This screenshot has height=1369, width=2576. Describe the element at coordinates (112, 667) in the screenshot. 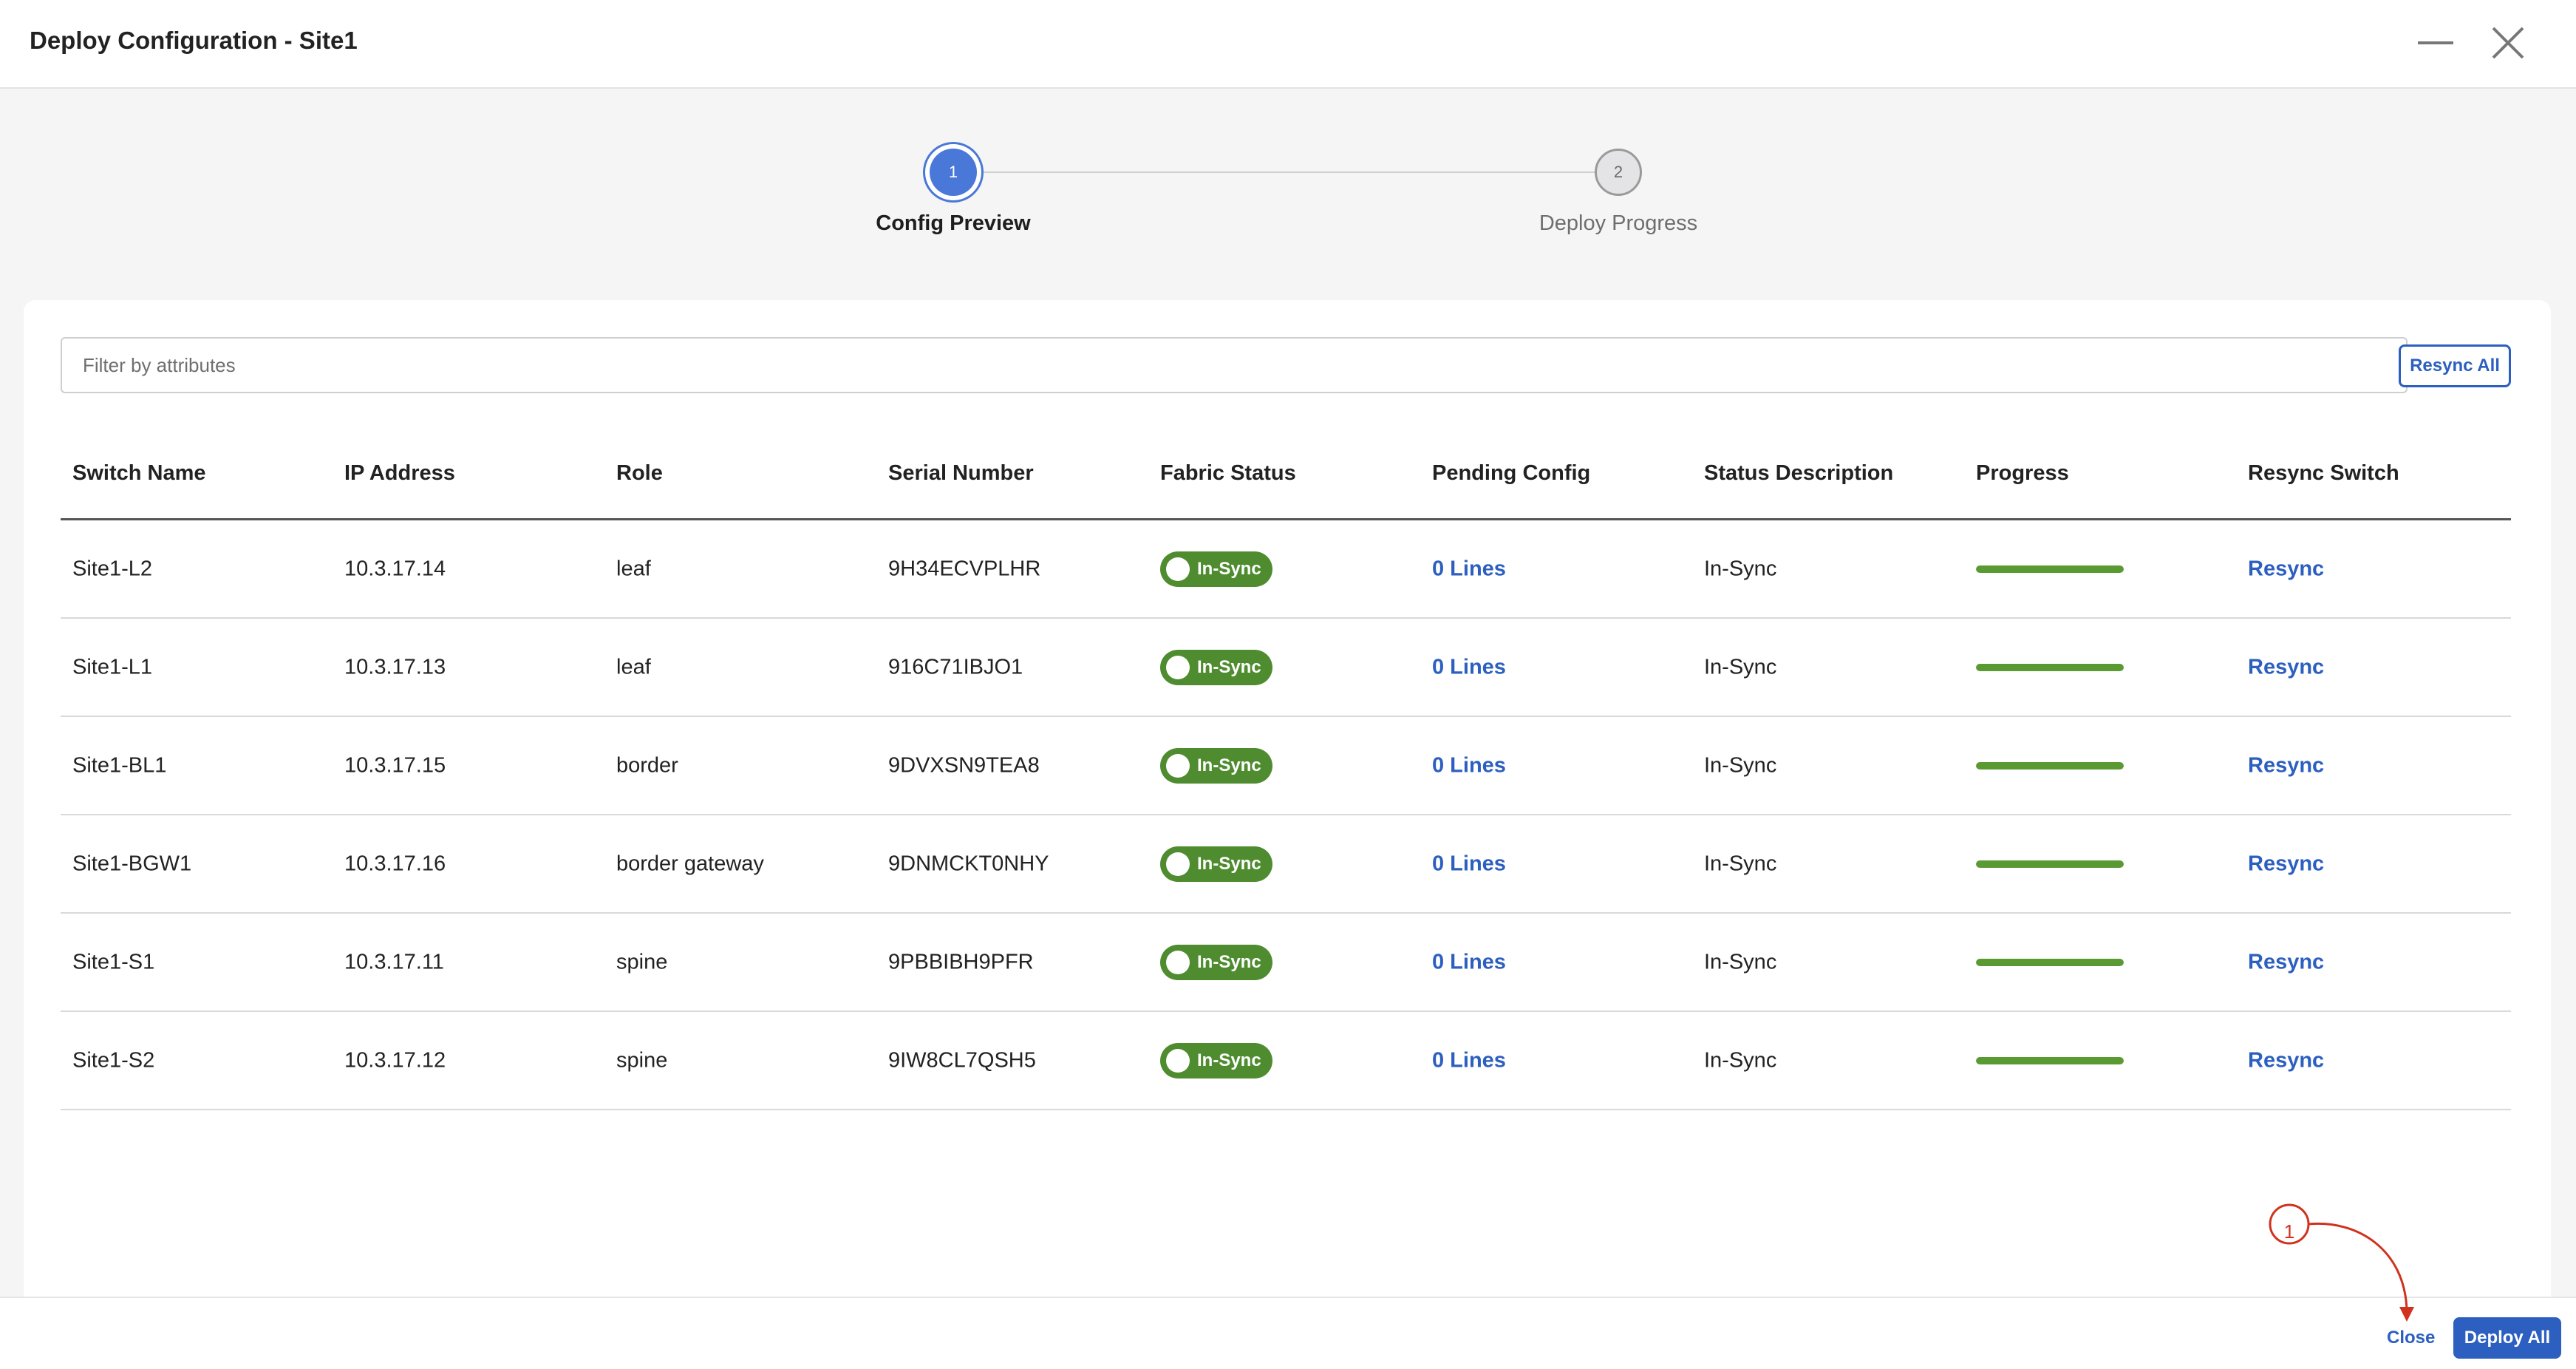

I see `switch-name: Site1-L1` at that location.